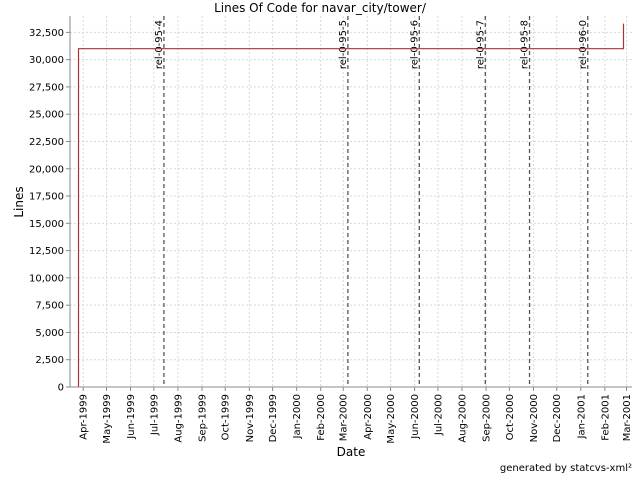 Image resolution: width=640 pixels, height=480 pixels. What do you see at coordinates (202, 418) in the screenshot?
I see `x-tick-label: Sep-1999` at bounding box center [202, 418].